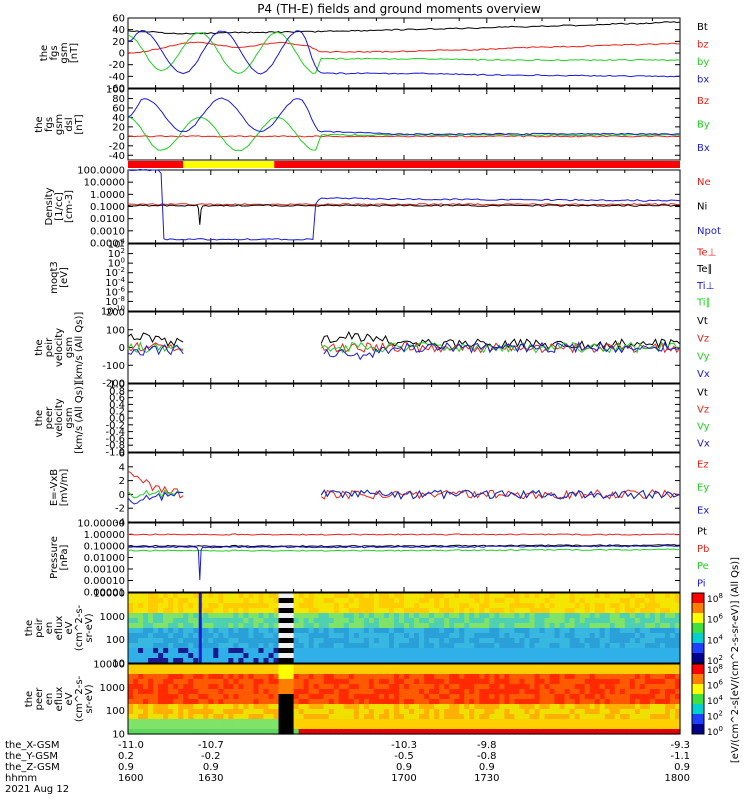 This screenshot has height=800, width=750. I want to click on peer-velocity-ytick-label: -0.4, so click(115, 432).